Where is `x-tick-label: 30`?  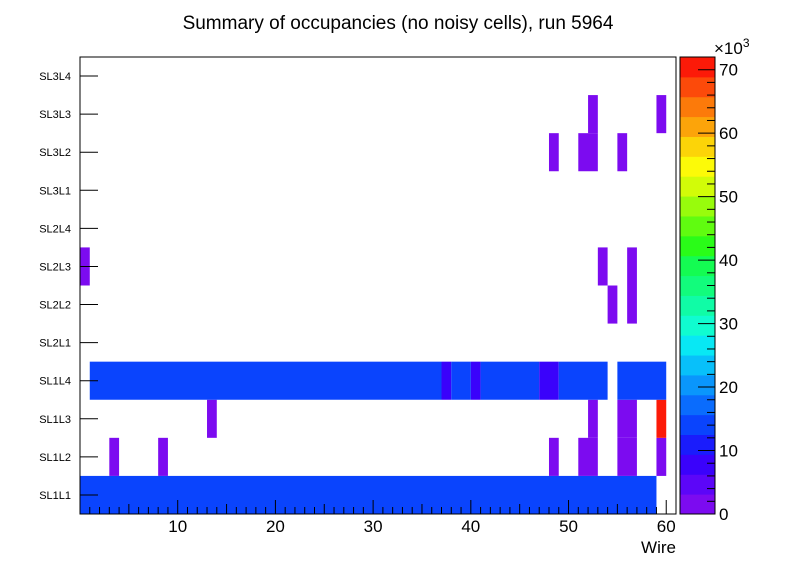 x-tick-label: 30 is located at coordinates (373, 526).